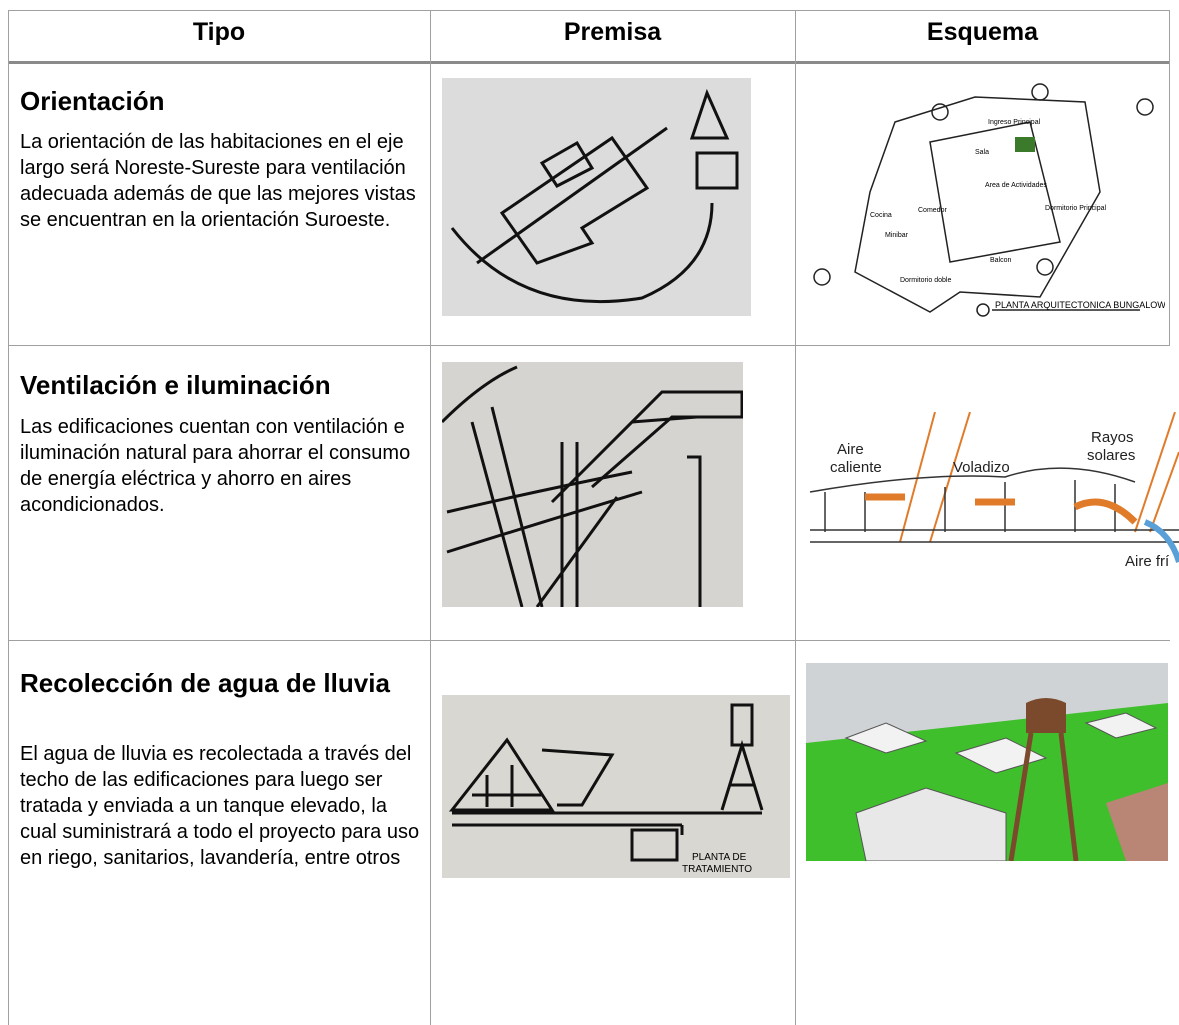  What do you see at coordinates (92, 101) in the screenshot?
I see `row-title: Orientación` at bounding box center [92, 101].